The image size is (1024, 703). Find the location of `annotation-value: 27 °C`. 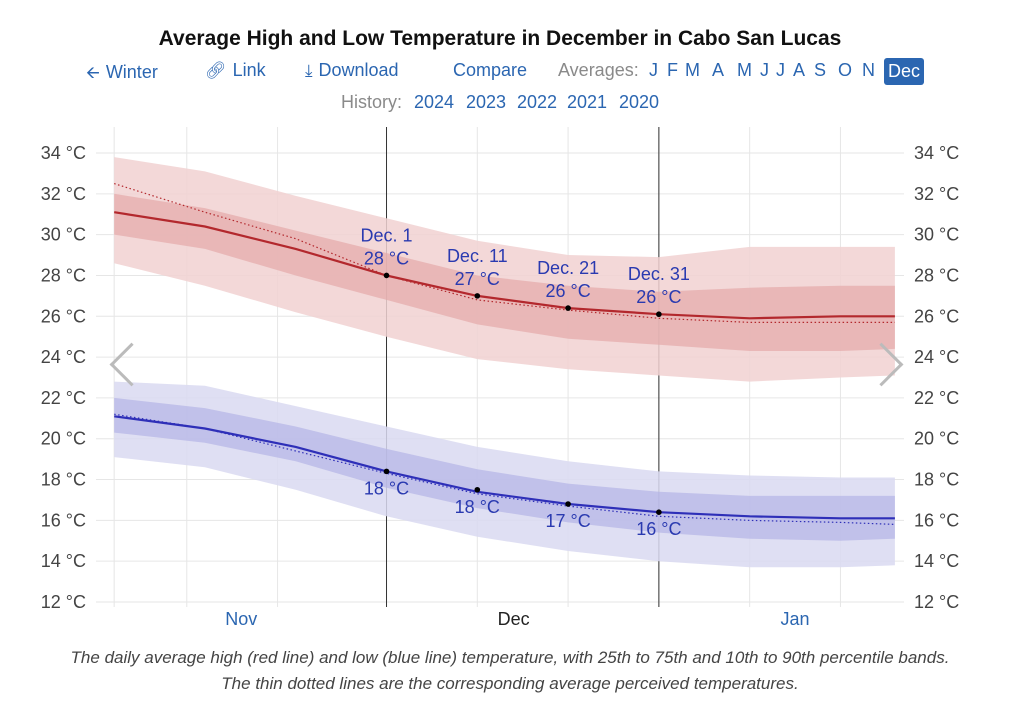

annotation-value: 27 °C is located at coordinates (477, 279).